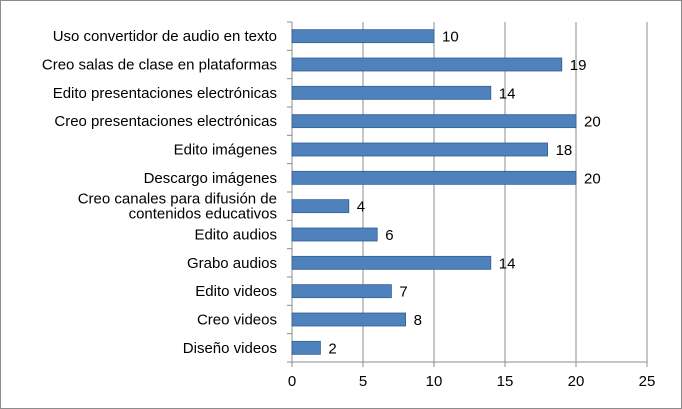  Describe the element at coordinates (507, 263) in the screenshot. I see `data-label-8: 14` at that location.